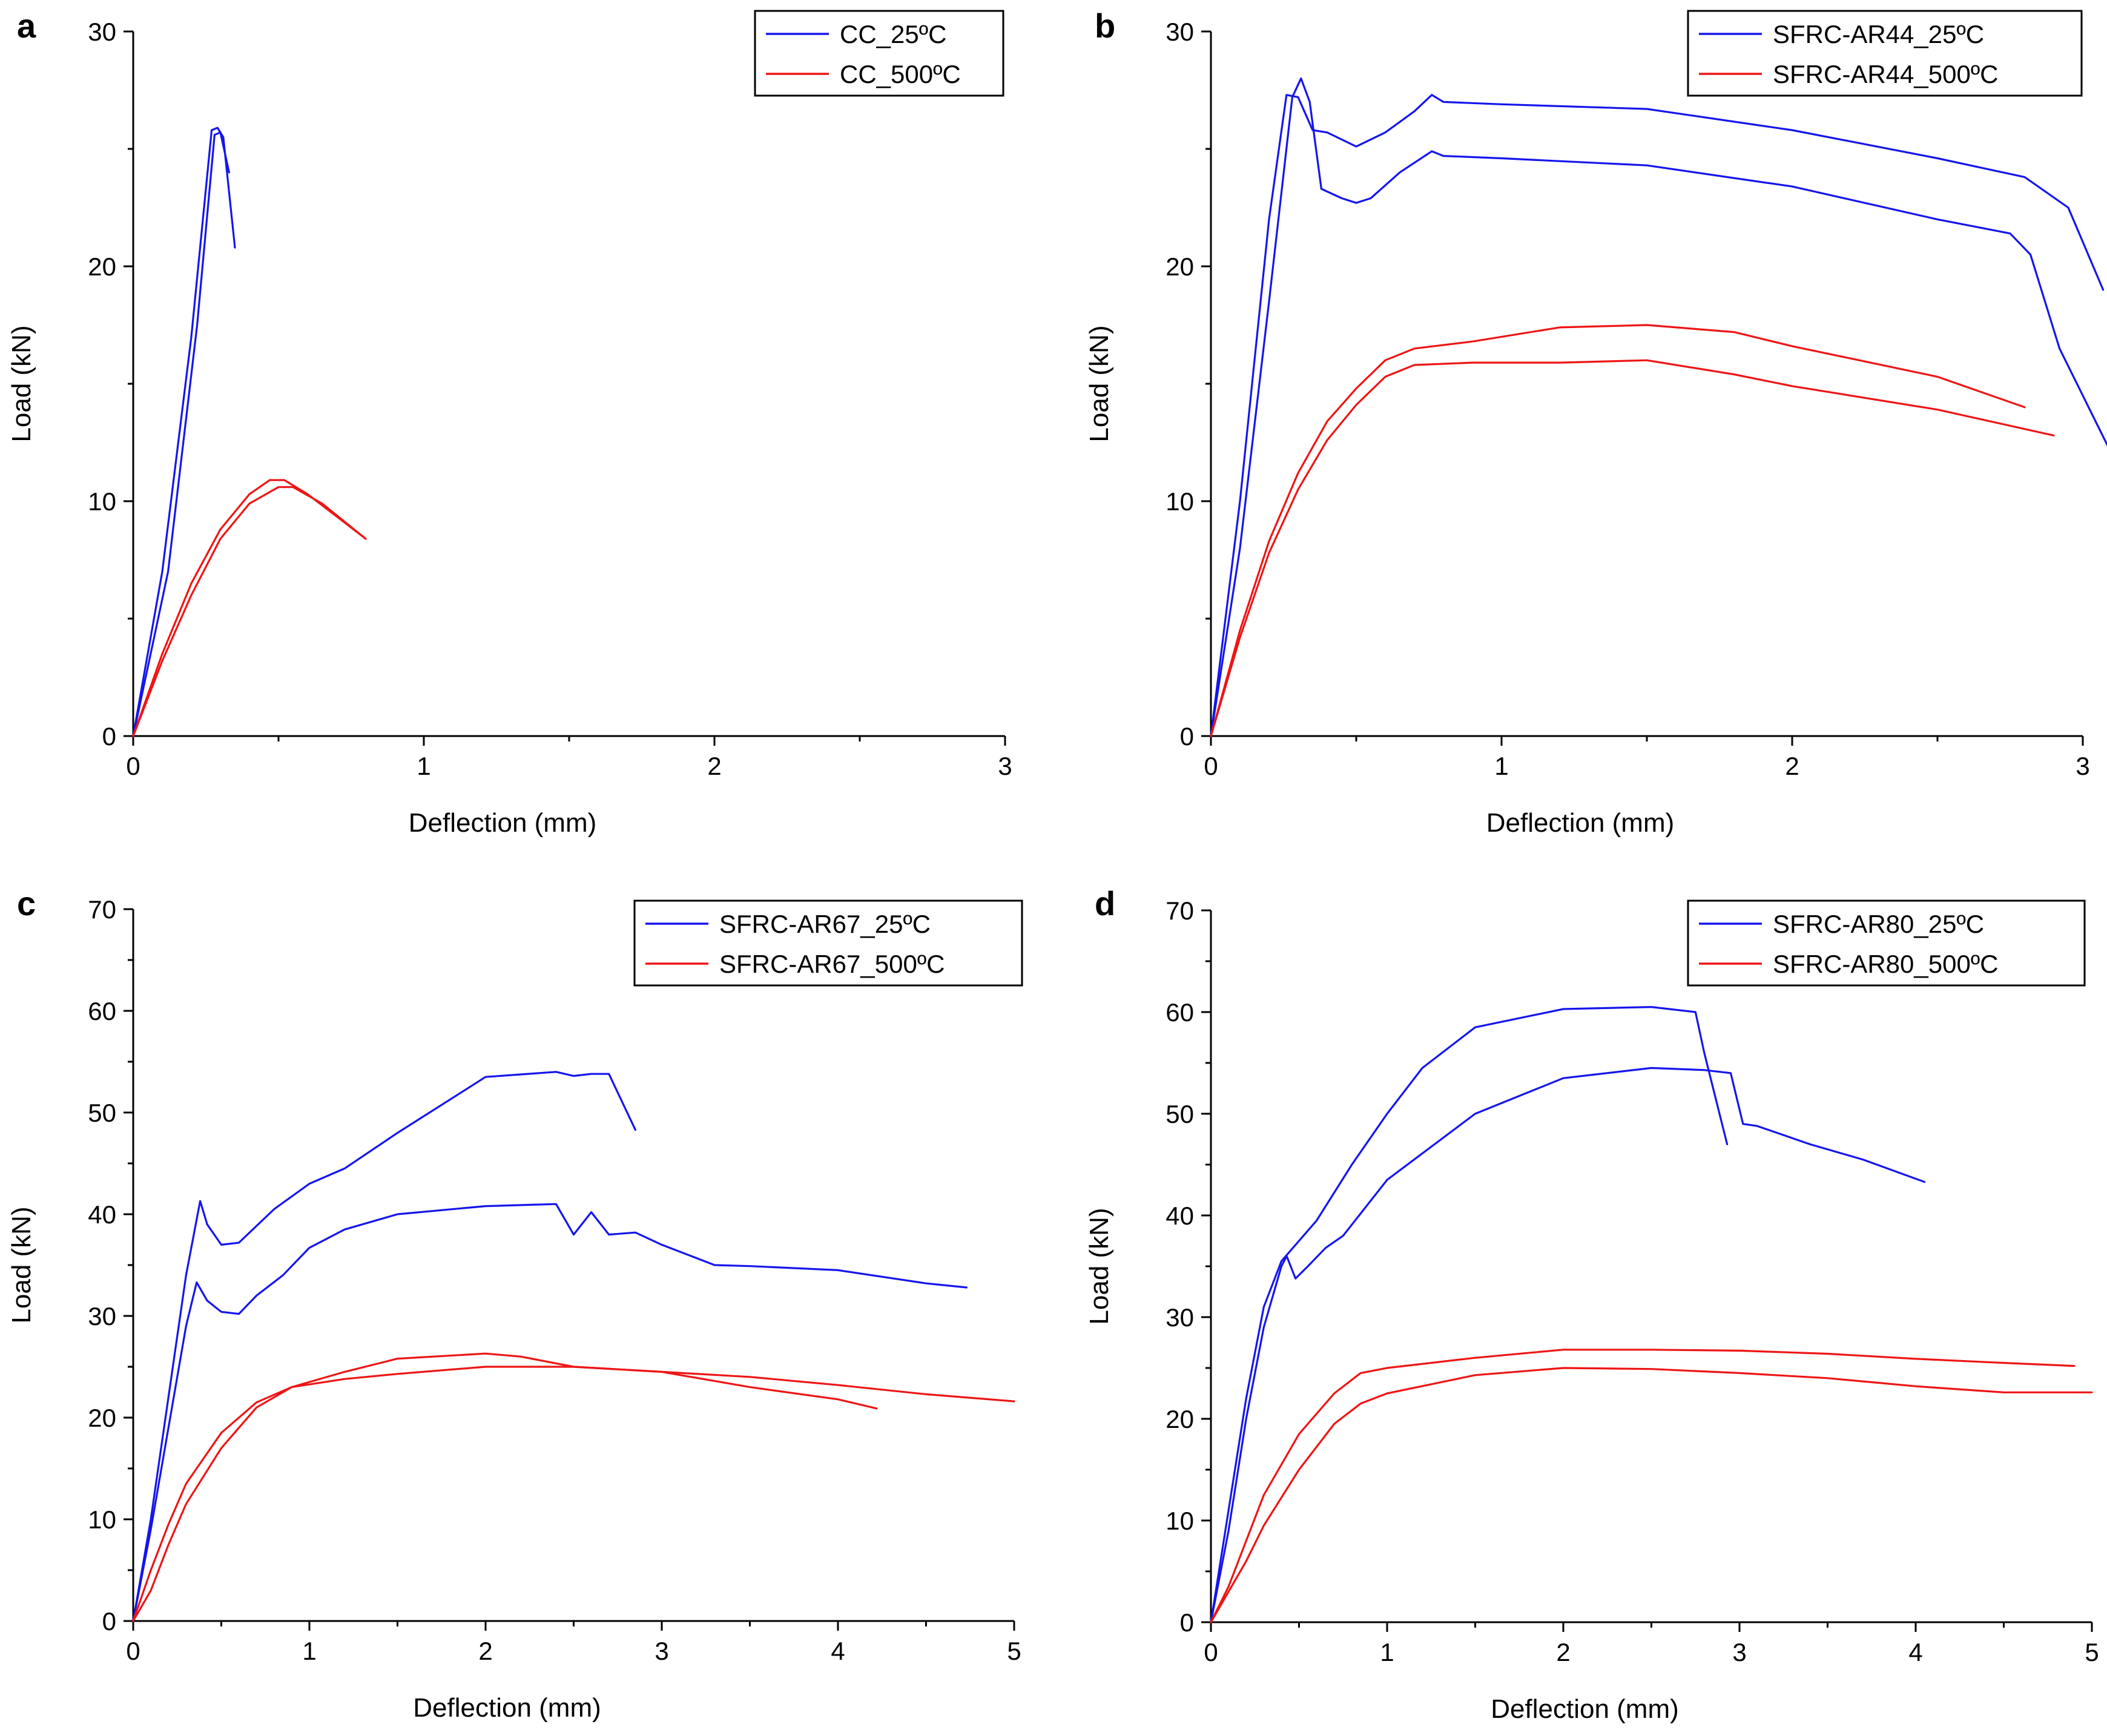 This screenshot has height=1736, width=2107. Describe the element at coordinates (1105, 26) in the screenshot. I see `panel-letter-b: b` at that location.